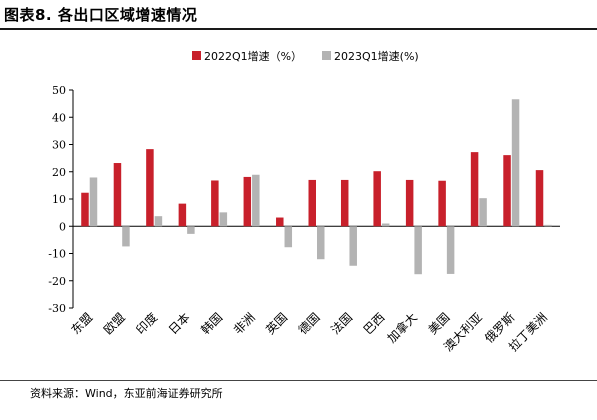 Image resolution: width=597 pixels, height=420 pixels. I want to click on x-category-label: 加拿大, so click(402, 328).